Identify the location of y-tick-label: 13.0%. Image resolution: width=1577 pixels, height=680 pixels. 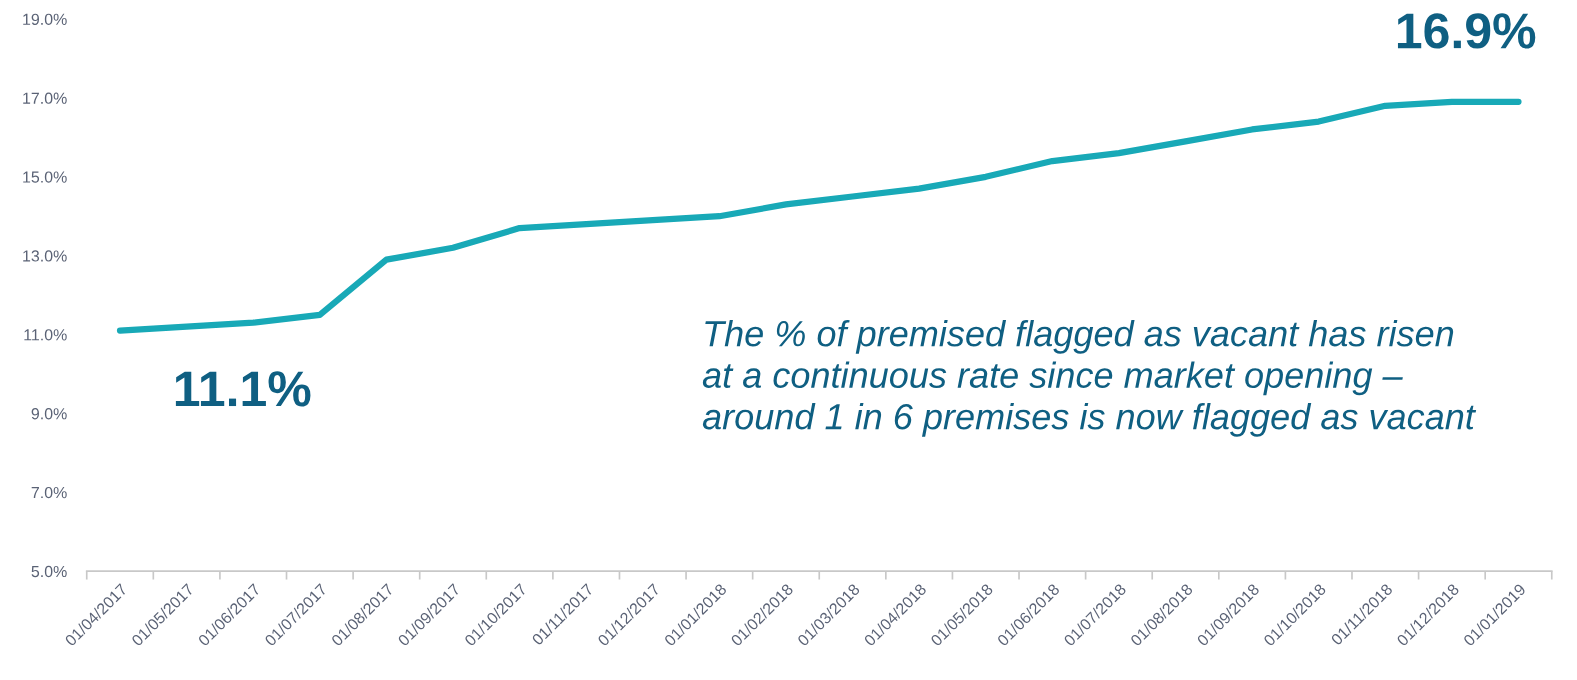
(45, 256).